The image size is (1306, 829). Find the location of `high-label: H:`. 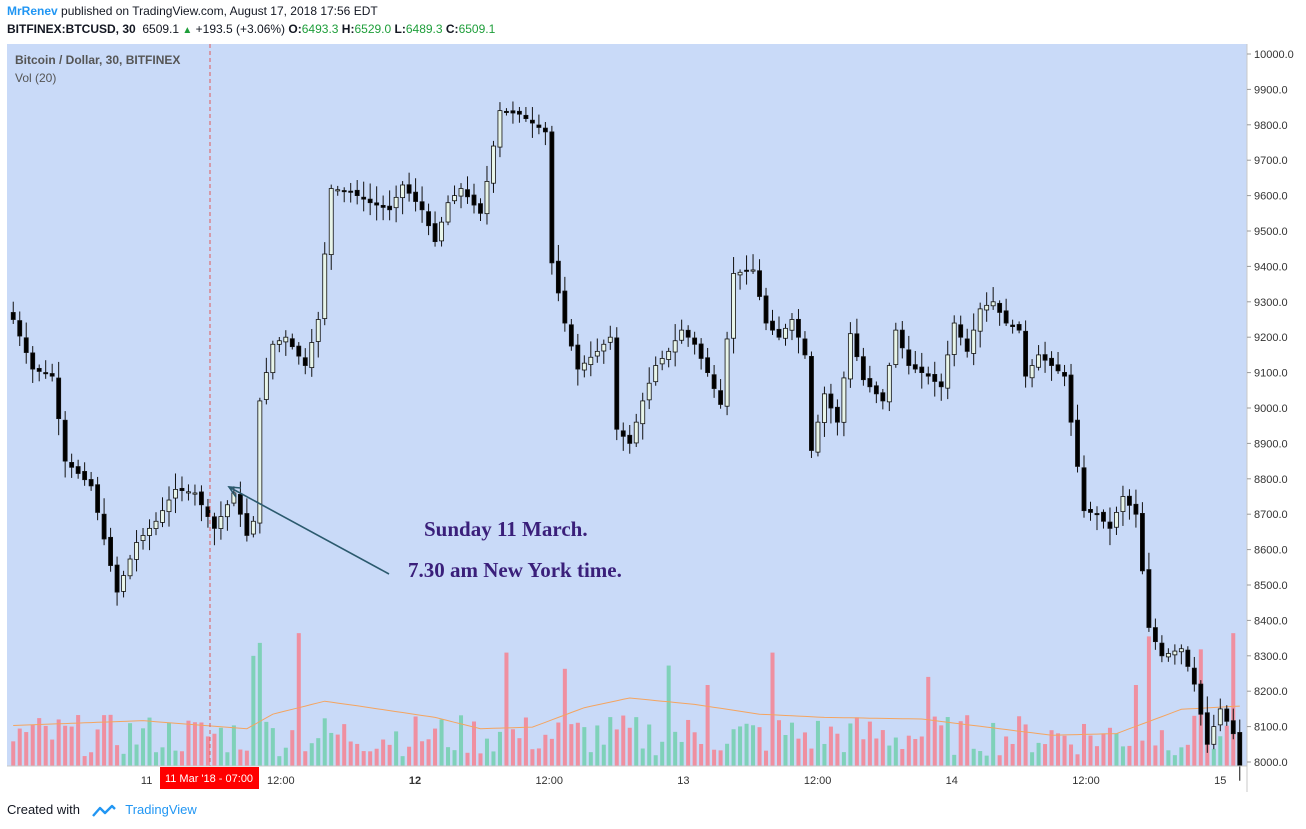

high-label: H: is located at coordinates (348, 29).